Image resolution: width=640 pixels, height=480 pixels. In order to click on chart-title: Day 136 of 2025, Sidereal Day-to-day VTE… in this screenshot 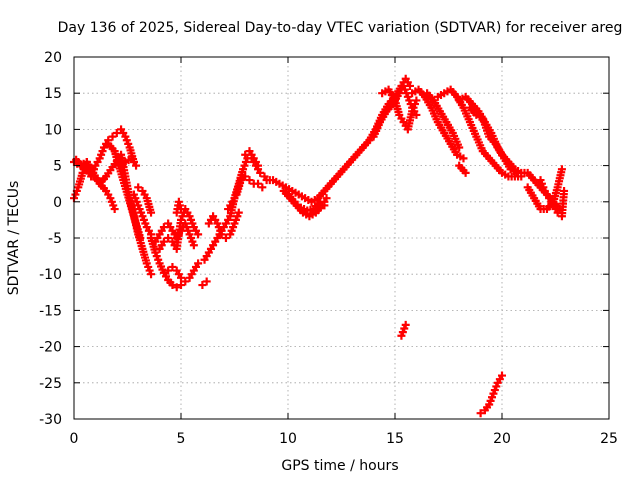, I will do `click(340, 28)`.